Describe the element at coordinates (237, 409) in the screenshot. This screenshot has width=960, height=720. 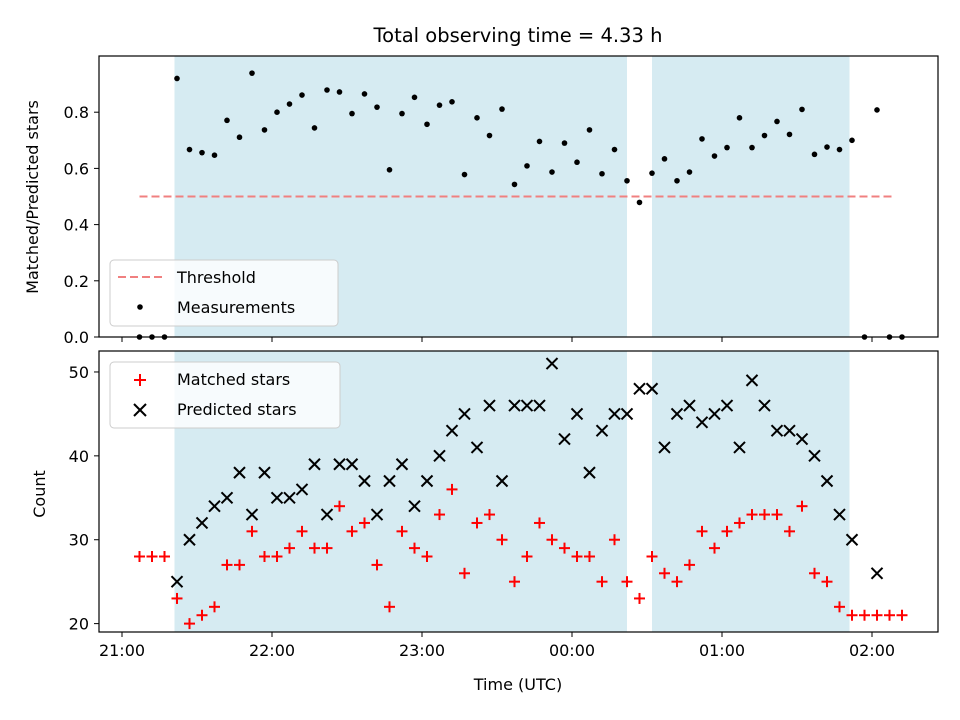
I see `predicted-legend-label: Predicted stars` at that location.